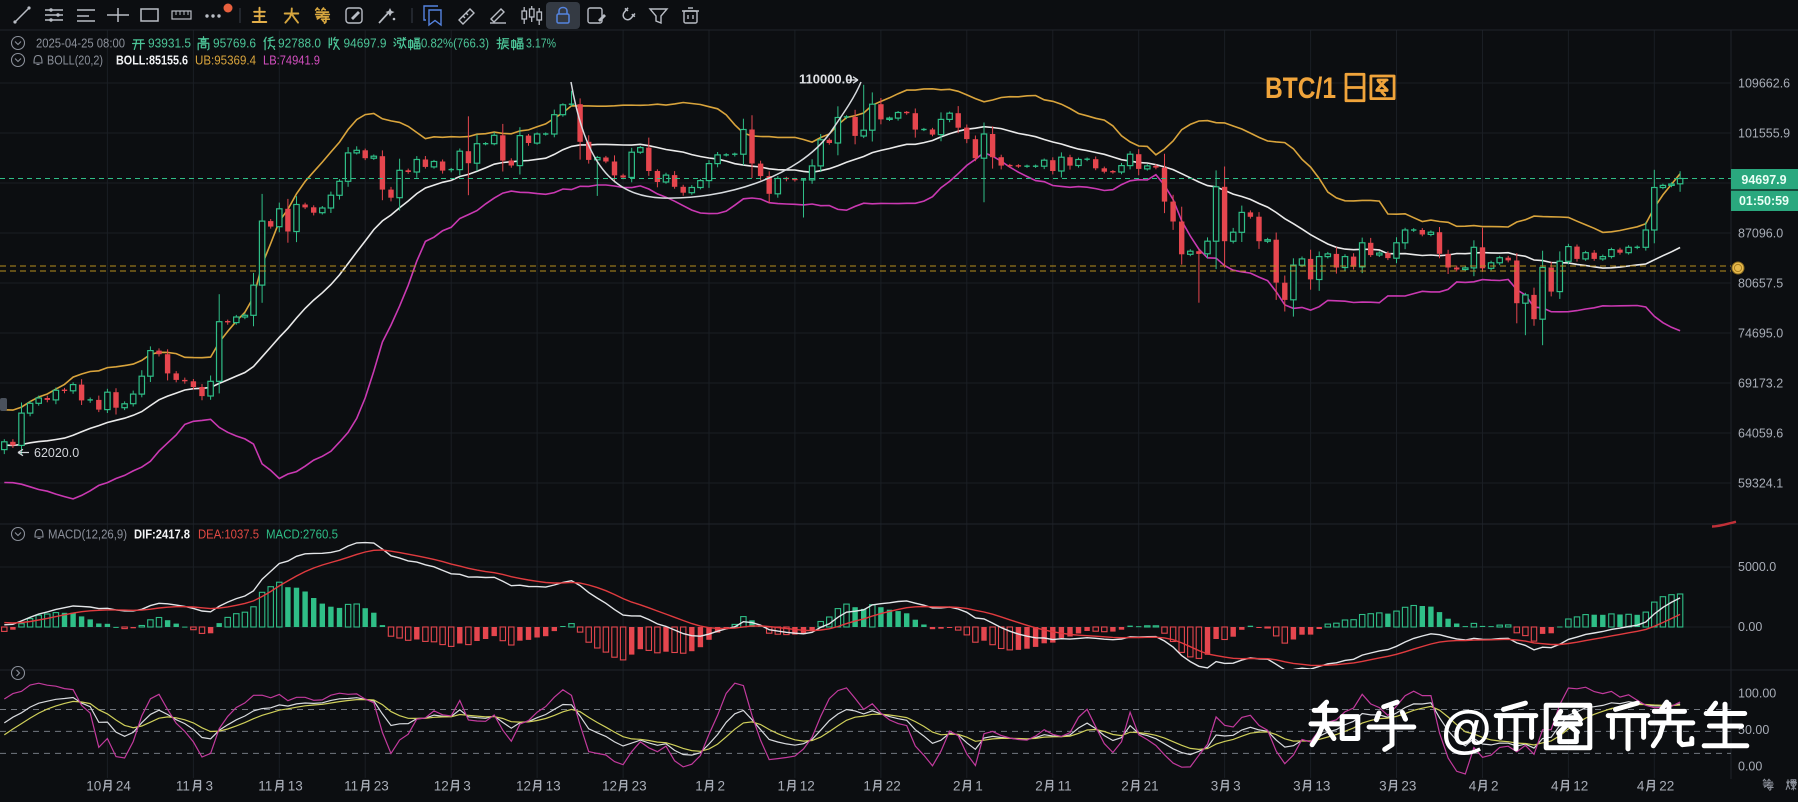  Describe the element at coordinates (1764, 84) in the screenshot. I see `svg-text: 109662.6` at that location.